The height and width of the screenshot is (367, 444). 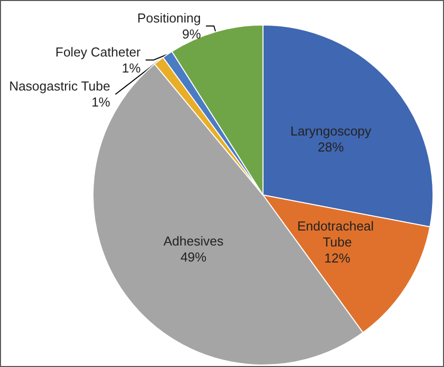 I want to click on slice-label: Laryngoscopy, so click(x=331, y=130).